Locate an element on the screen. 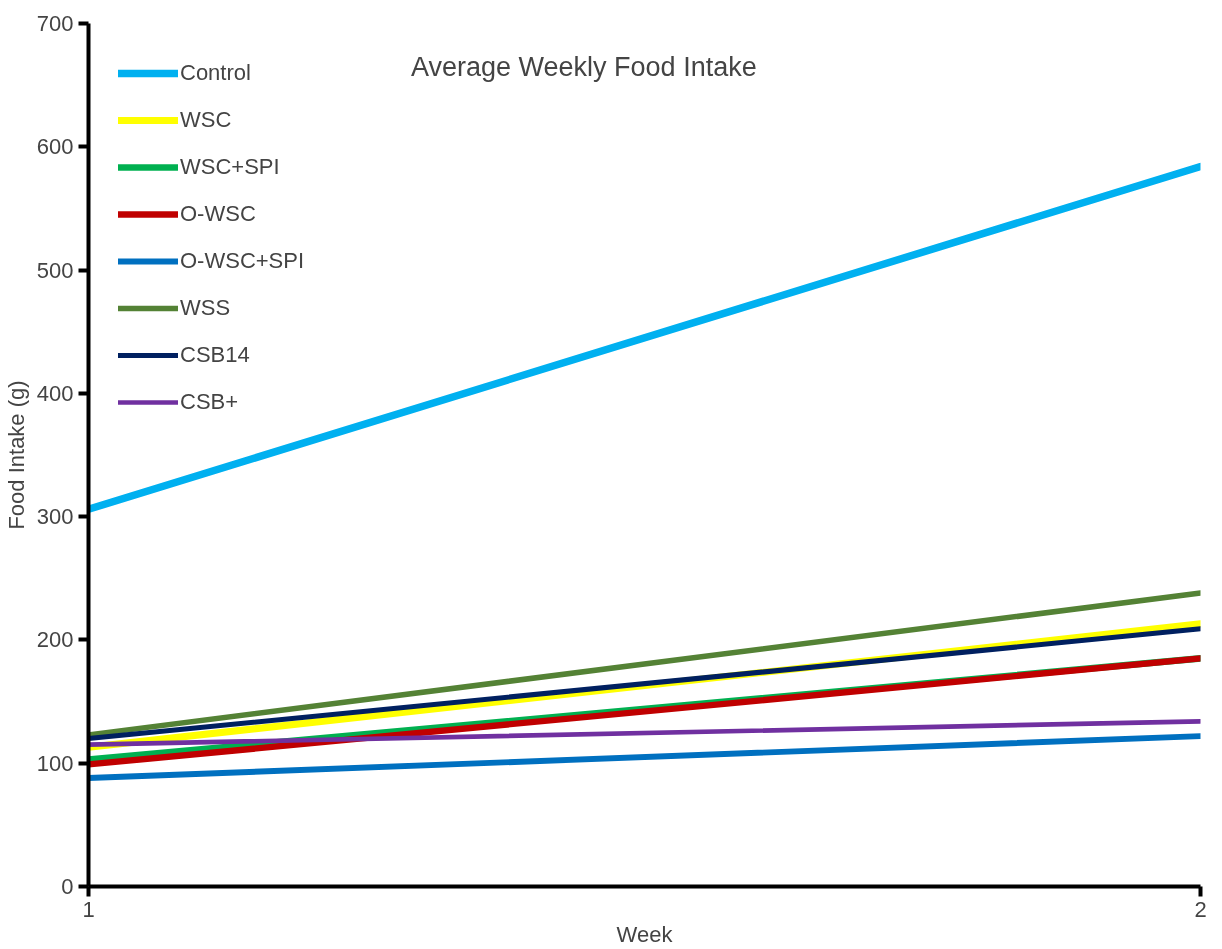  legend-label: WSC is located at coordinates (206, 120).